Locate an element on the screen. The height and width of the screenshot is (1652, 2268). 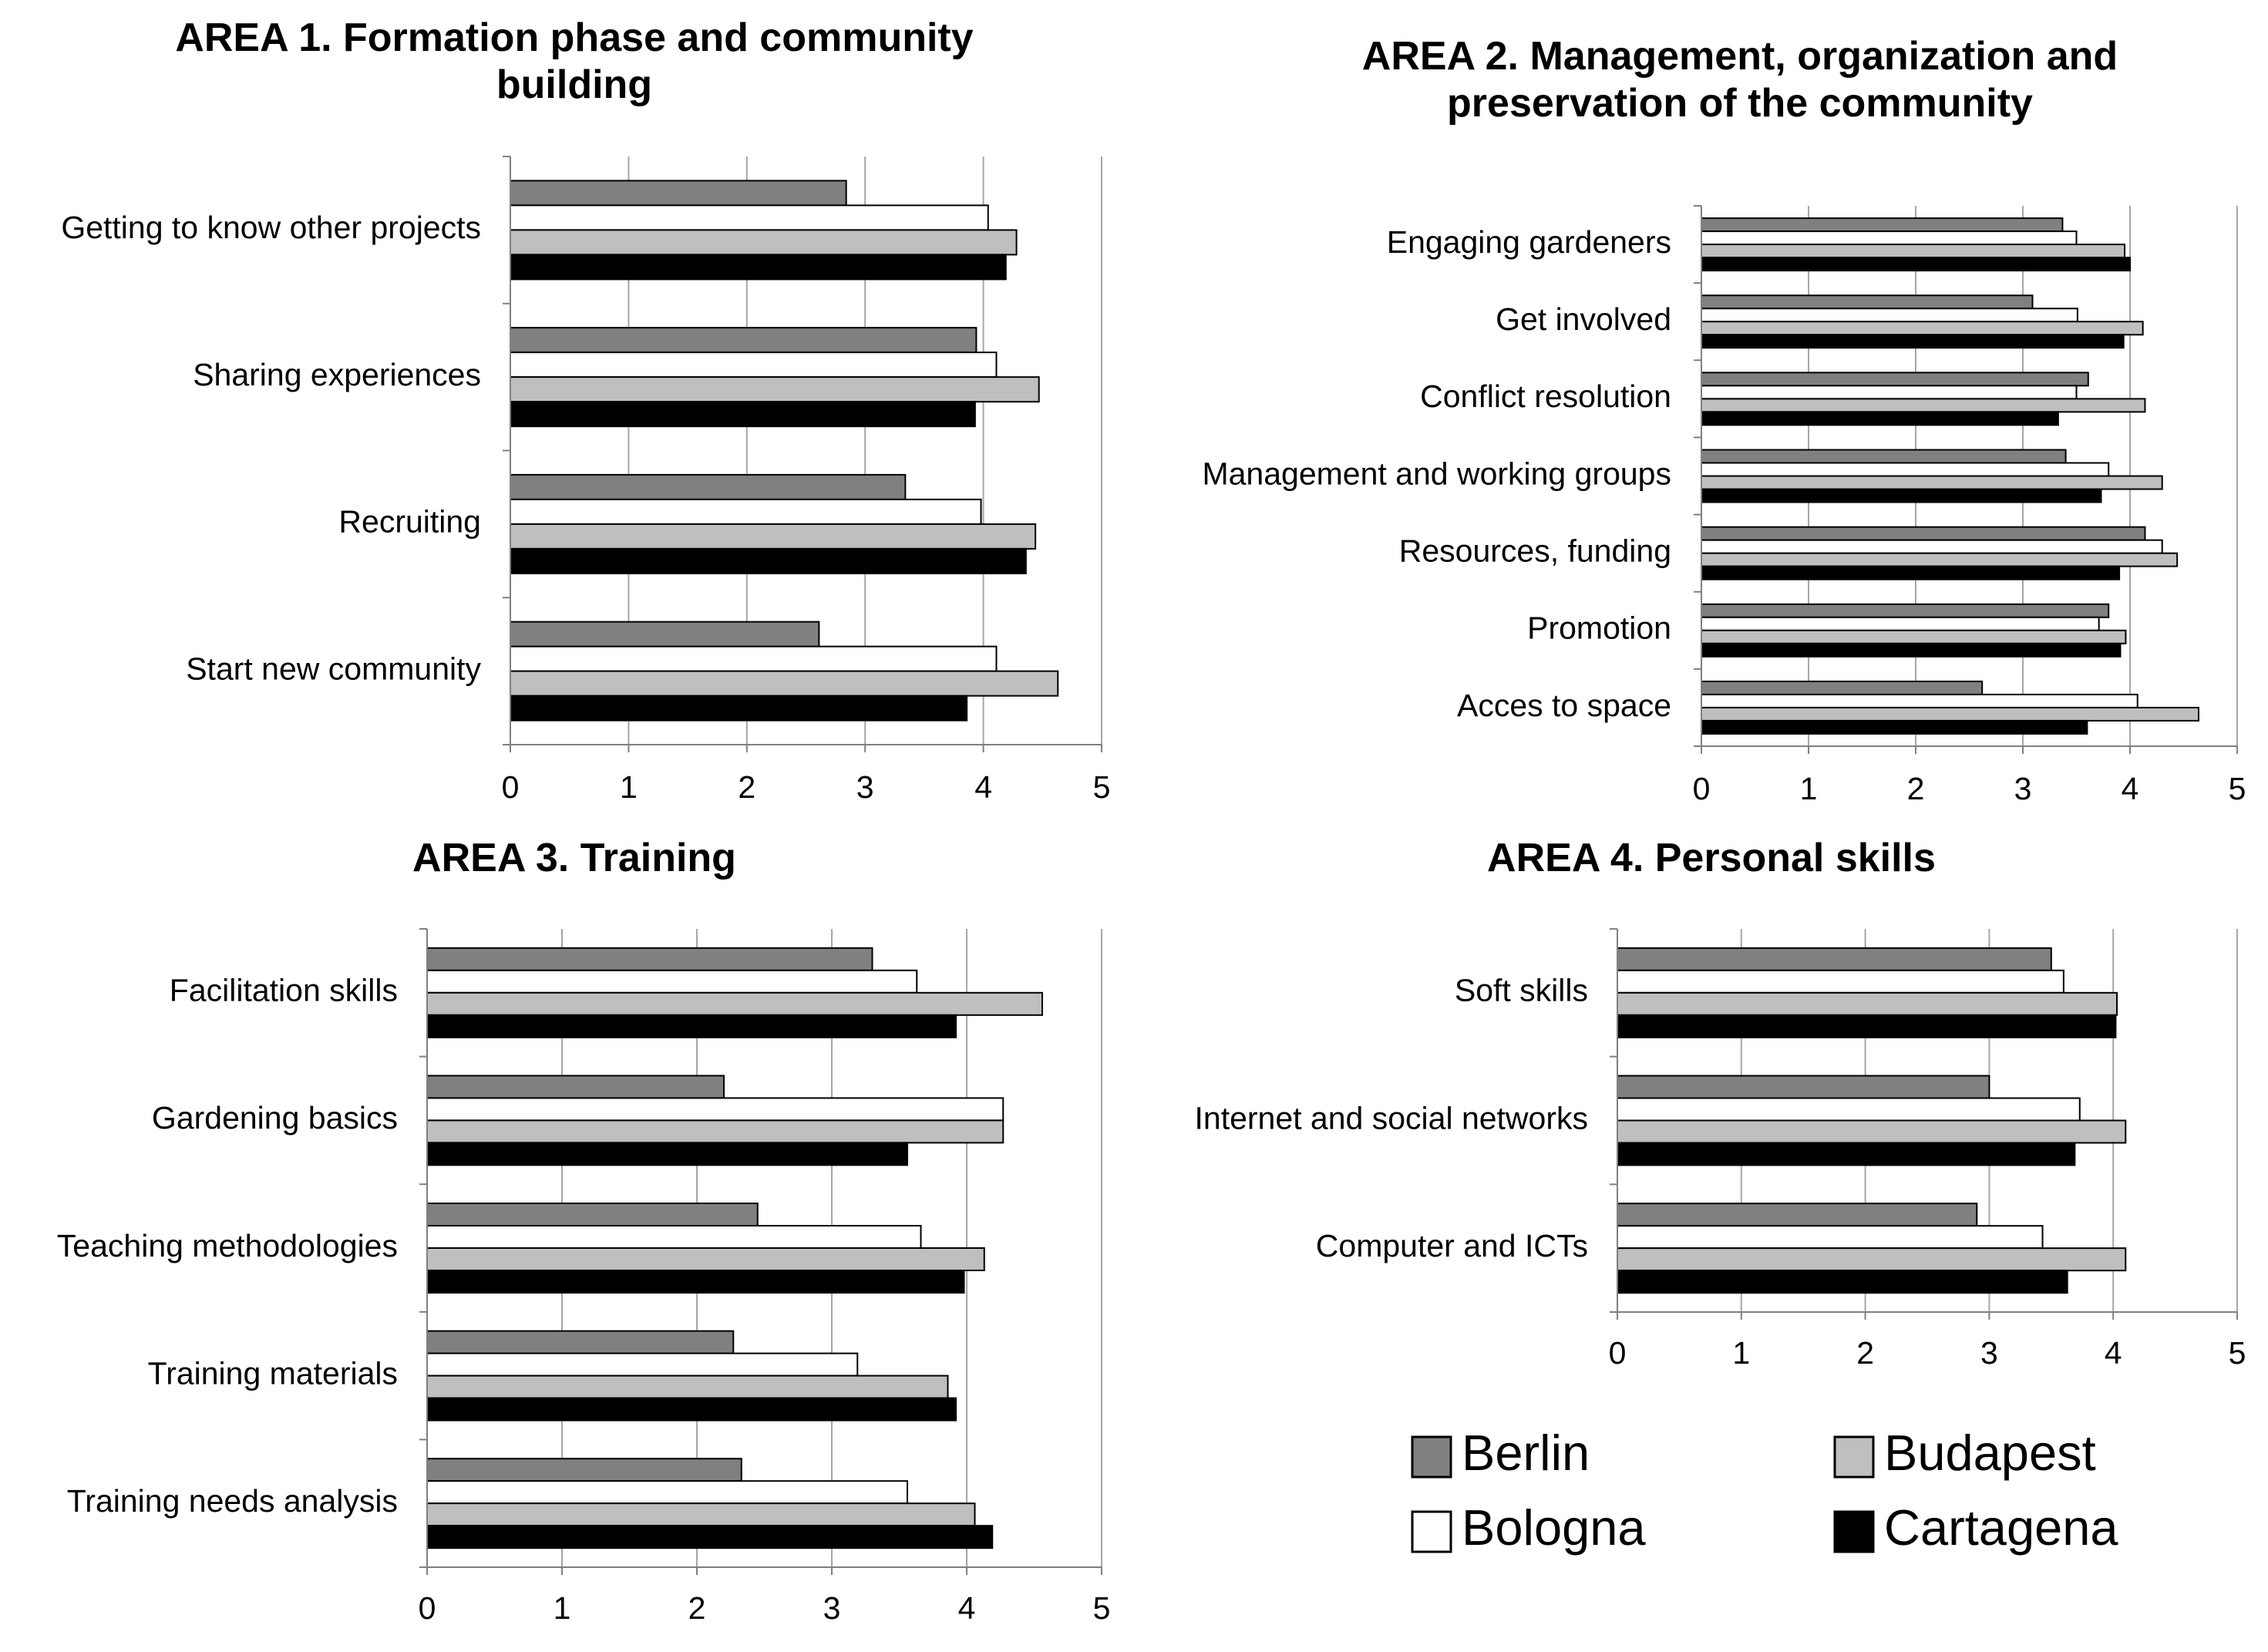
bar-cartagena-get-involved is located at coordinates (1913, 341).